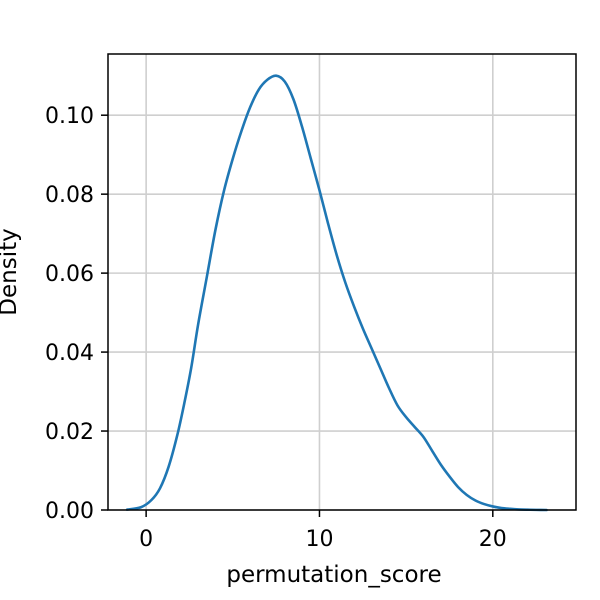  I want to click on y-axis-label: Density, so click(11, 271).